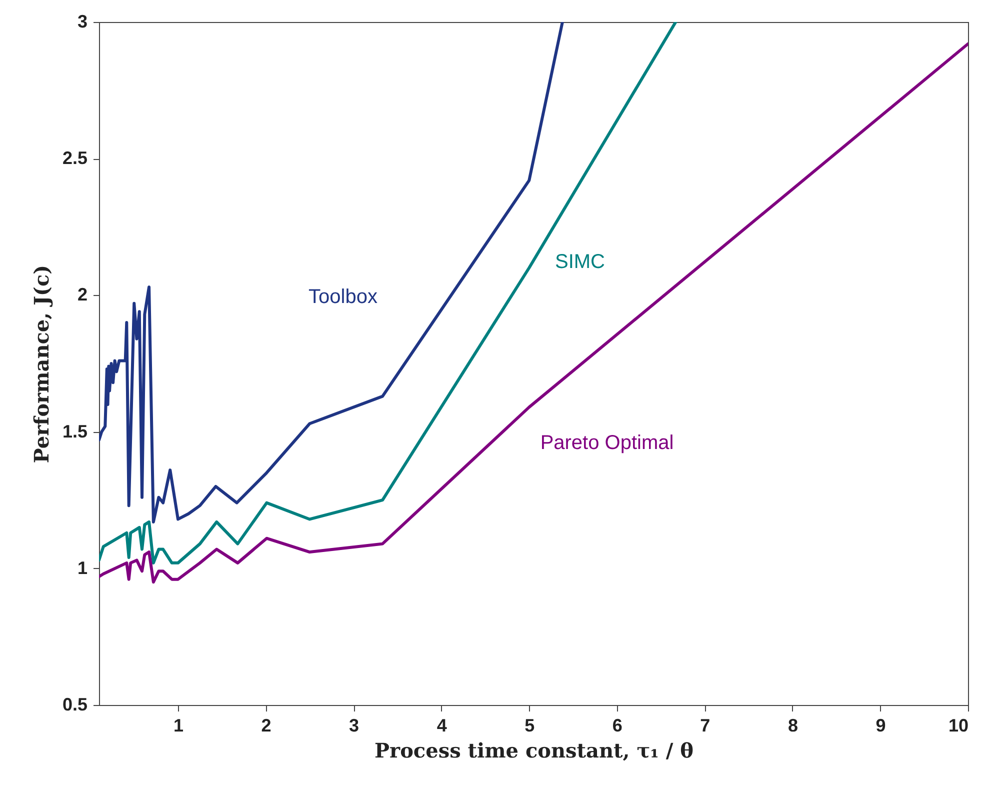 Image resolution: width=985 pixels, height=785 pixels. What do you see at coordinates (617, 726) in the screenshot?
I see `x-tick-label: 6` at bounding box center [617, 726].